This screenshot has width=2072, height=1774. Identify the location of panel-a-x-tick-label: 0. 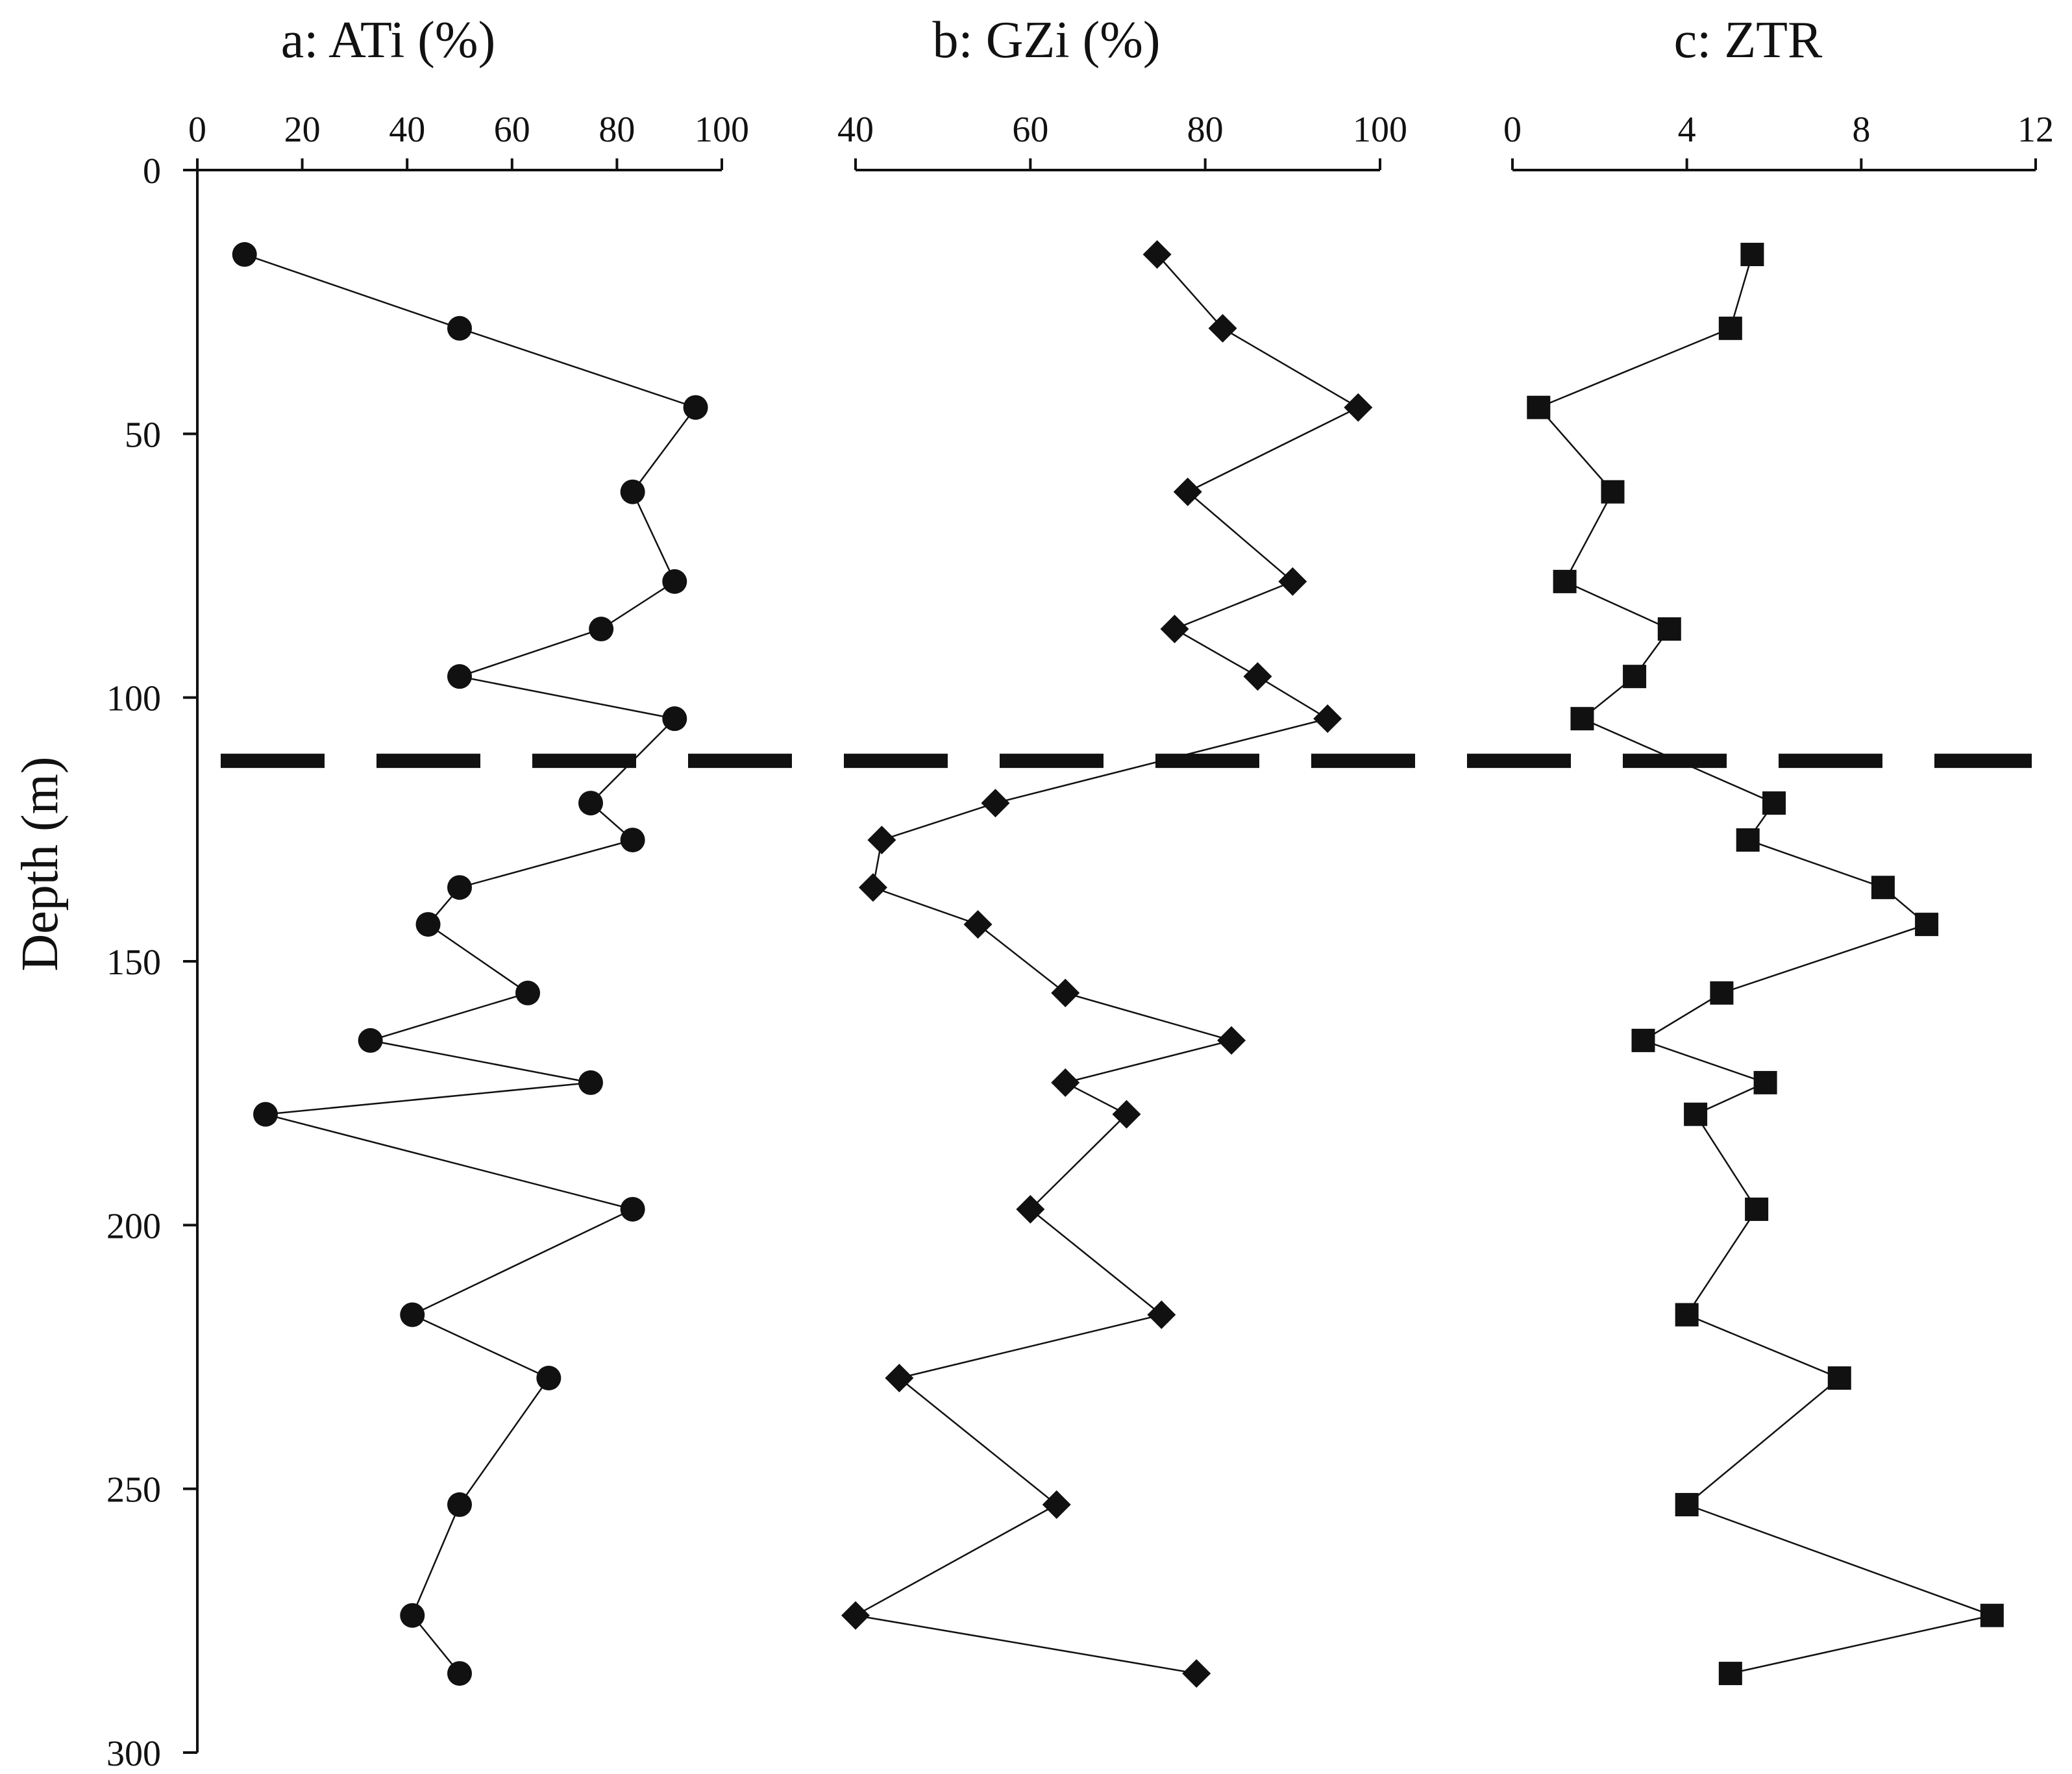
(197, 130).